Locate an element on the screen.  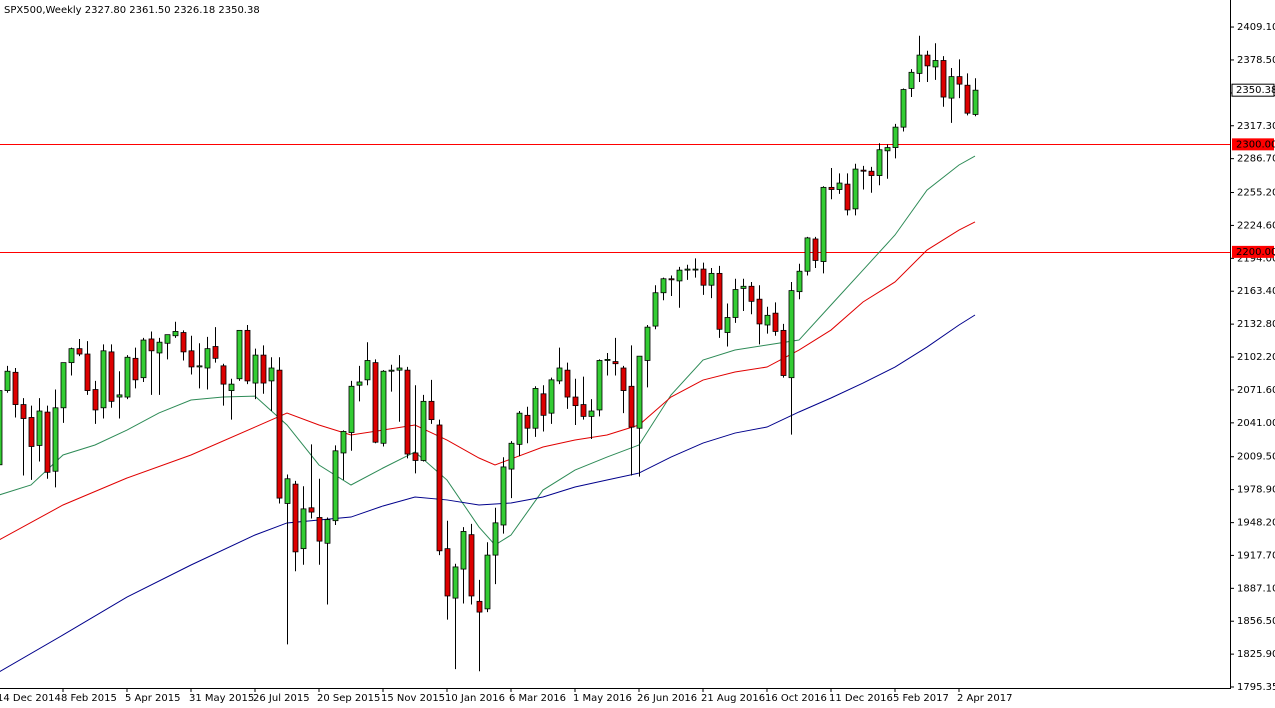
y-tick-label: 2071.60 is located at coordinates (1256, 390).